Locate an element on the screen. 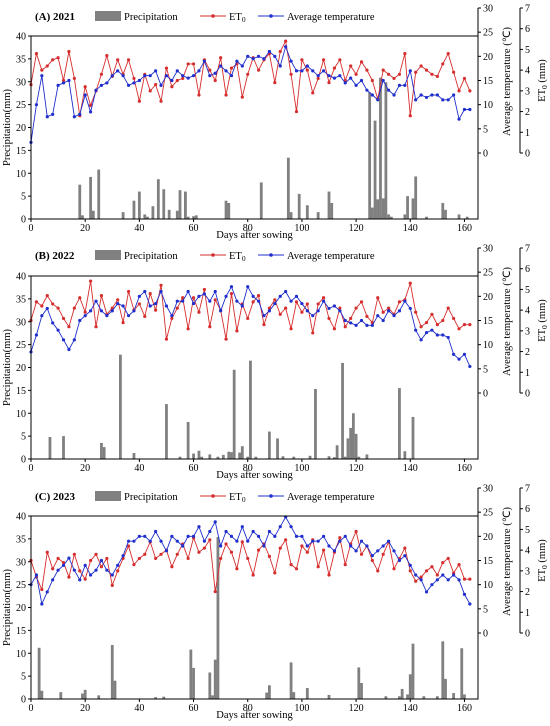  temp-axis-title: Average temperature (℃) is located at coordinates (507, 81).